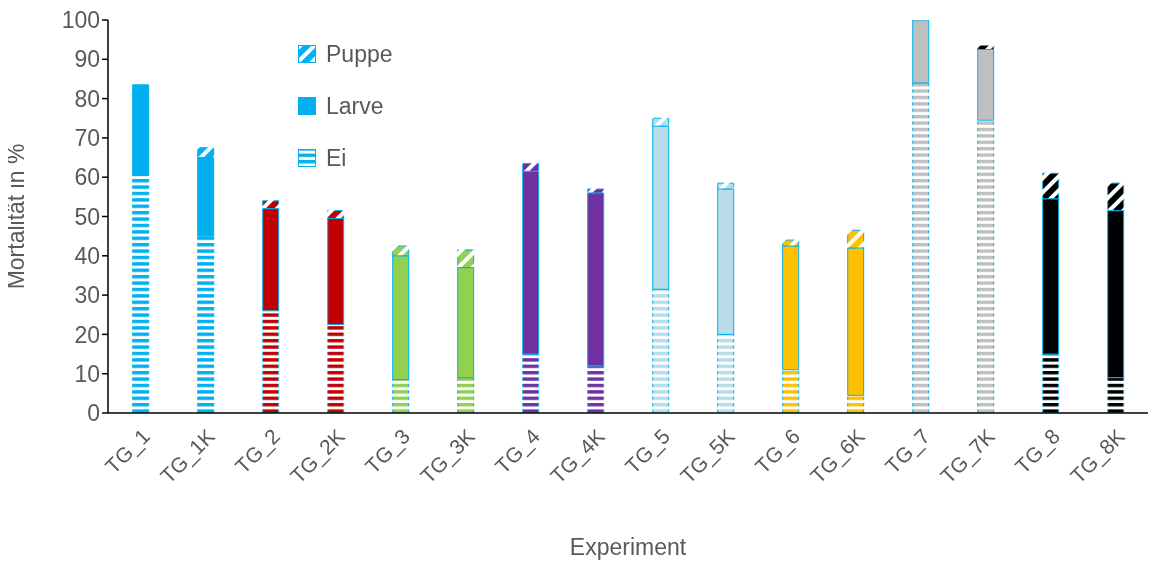  I want to click on y-tick-label: 90, so click(87, 59).